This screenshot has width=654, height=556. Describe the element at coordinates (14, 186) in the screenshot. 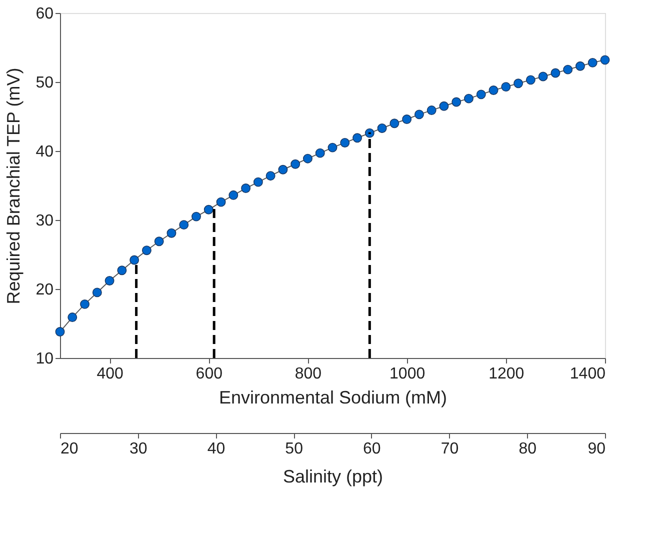

I see `y-axis-title: Required Branchial TEP (mV)` at that location.